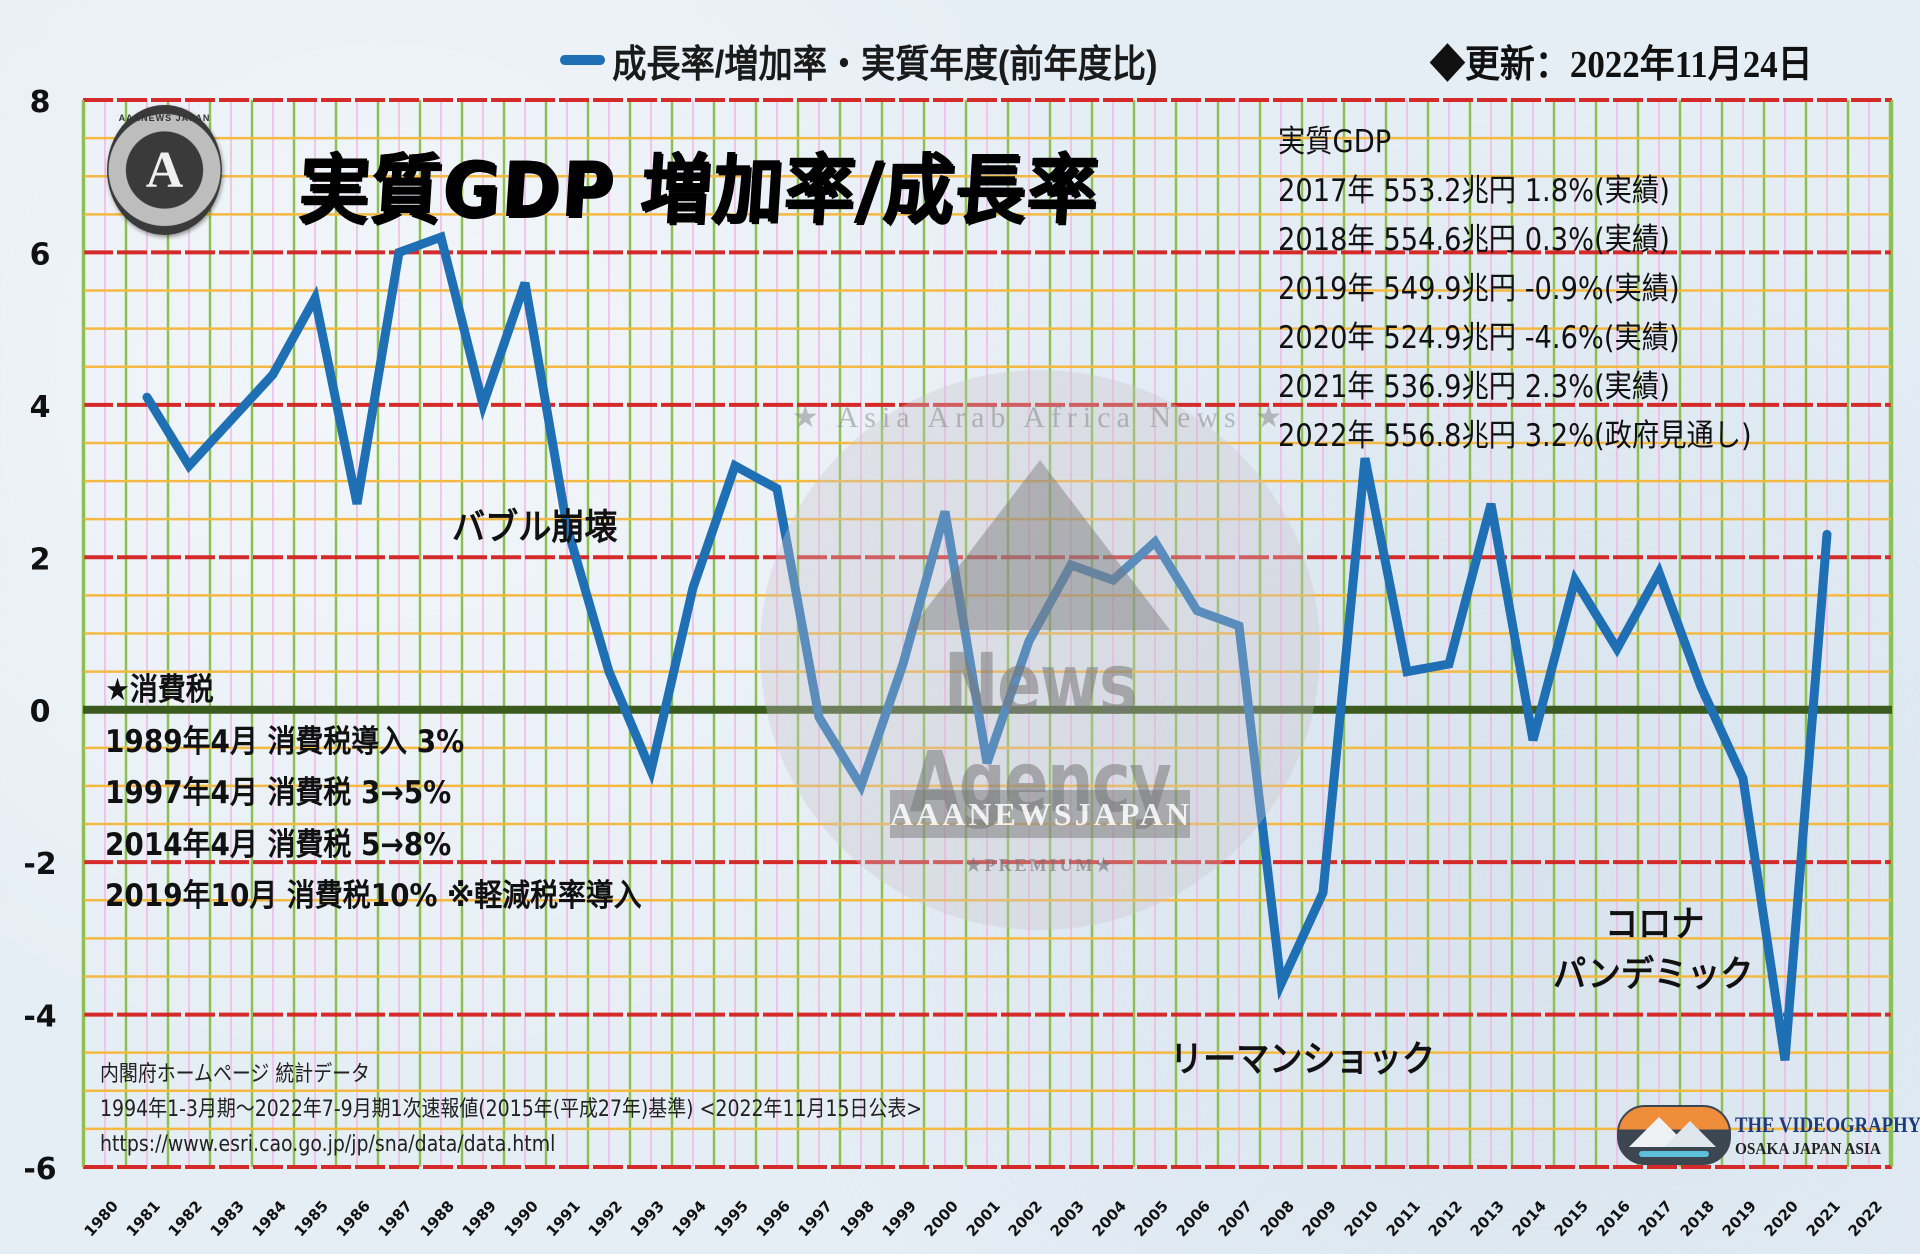 The height and width of the screenshot is (1254, 1920). I want to click on gdp-row: 2017年 553.2兆円 1.8%(実績), so click(1474, 191).